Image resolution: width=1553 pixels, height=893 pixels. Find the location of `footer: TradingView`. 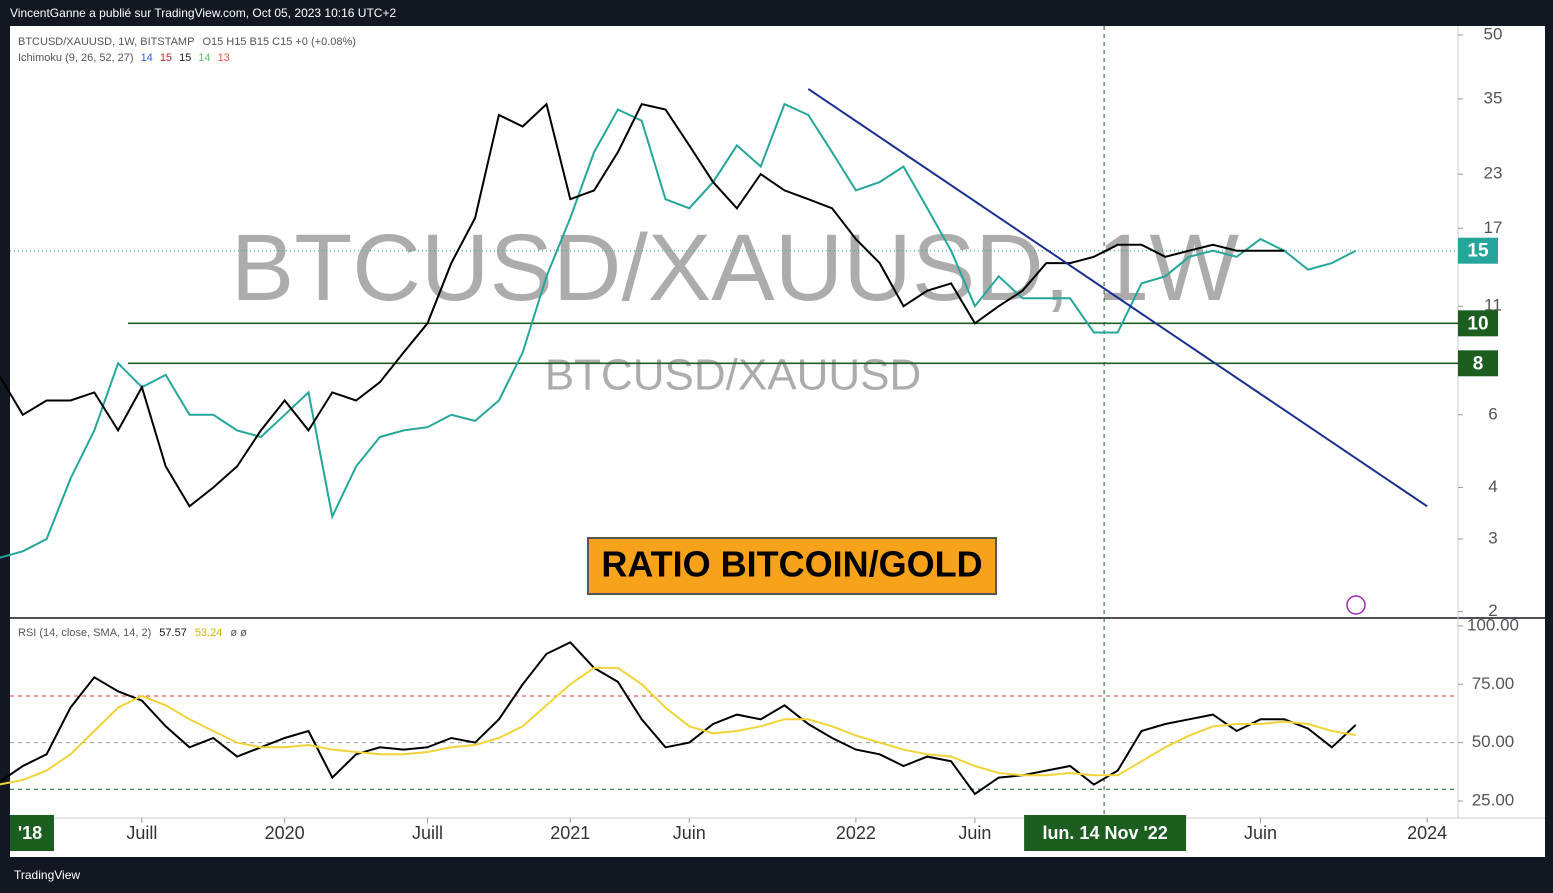

footer: TradingView is located at coordinates (47, 875).